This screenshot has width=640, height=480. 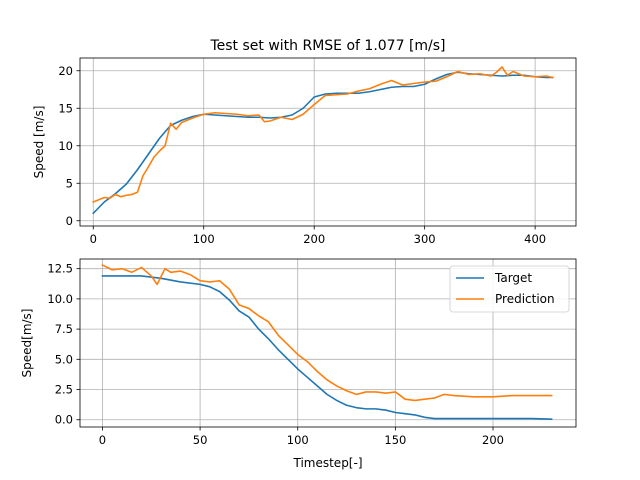 What do you see at coordinates (64, 359) in the screenshot?
I see `bottom-y-tick-label: 5.0` at bounding box center [64, 359].